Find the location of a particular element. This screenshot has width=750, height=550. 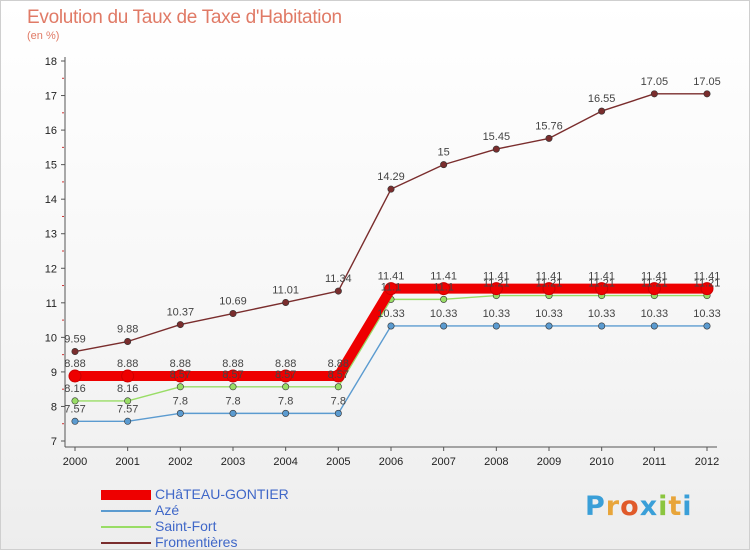

chart-subtitle: (en %) is located at coordinates (43, 36).